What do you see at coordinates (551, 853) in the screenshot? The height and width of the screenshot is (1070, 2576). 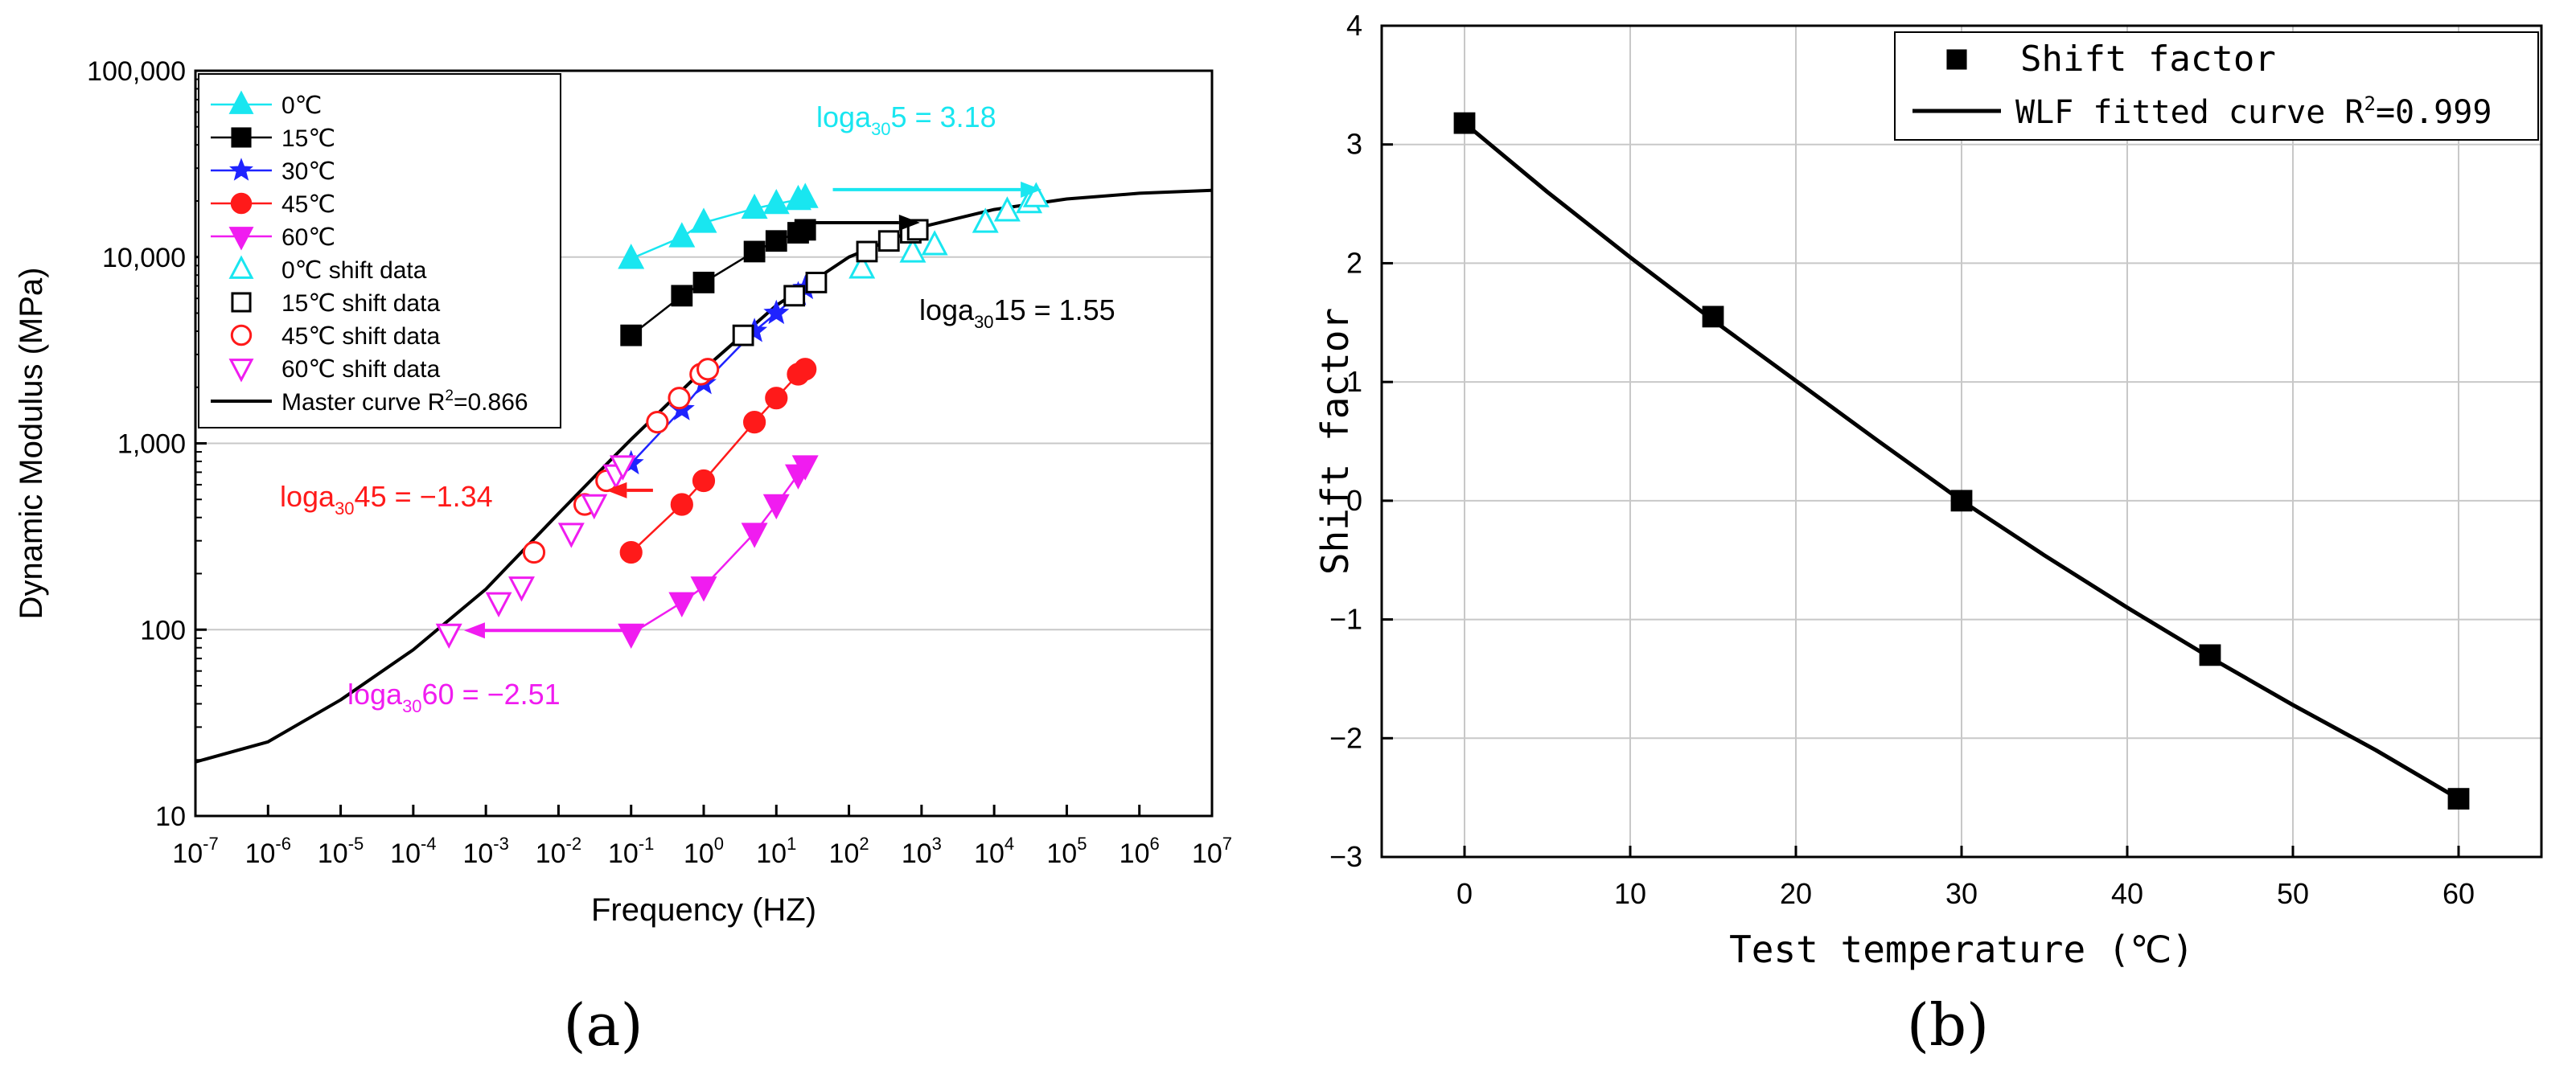 I see `x-tick-base-5: 10` at bounding box center [551, 853].